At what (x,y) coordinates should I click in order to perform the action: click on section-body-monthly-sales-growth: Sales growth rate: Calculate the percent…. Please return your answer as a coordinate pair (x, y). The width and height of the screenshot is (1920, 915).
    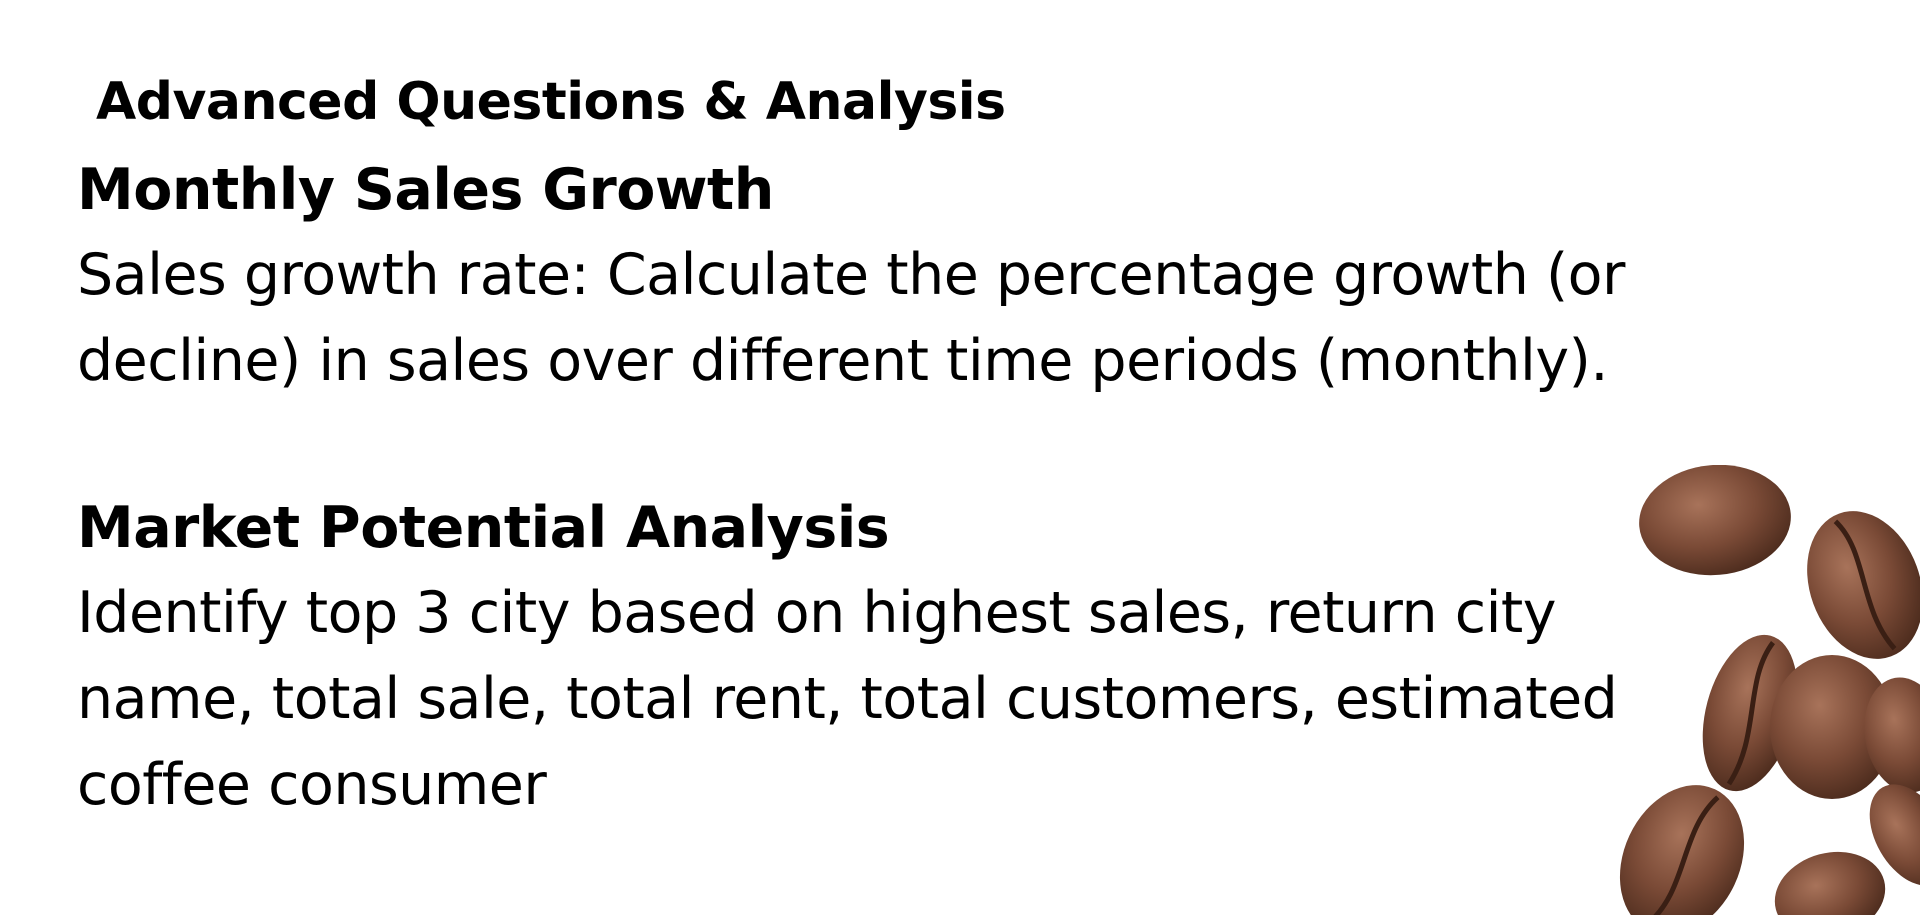
    Looking at the image, I should click on (851, 318).